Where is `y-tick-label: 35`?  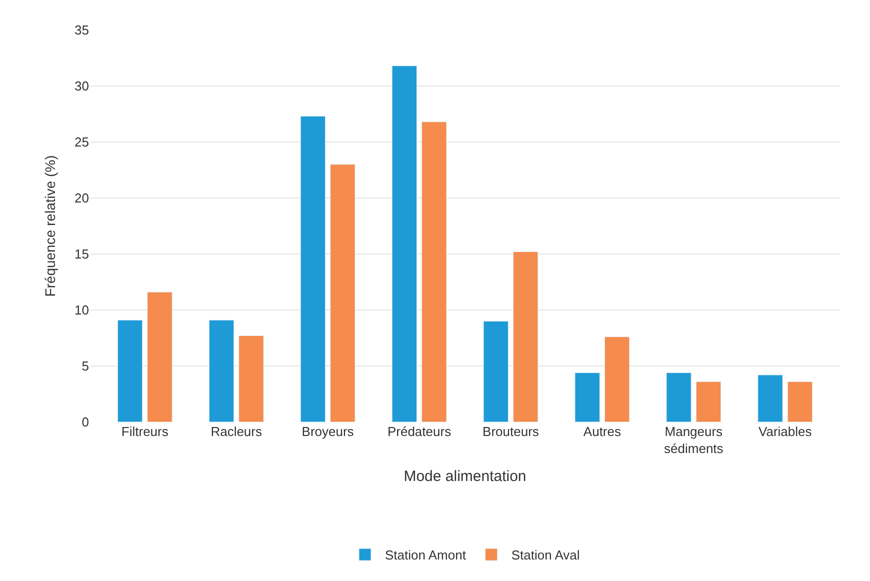
y-tick-label: 35 is located at coordinates (81, 30).